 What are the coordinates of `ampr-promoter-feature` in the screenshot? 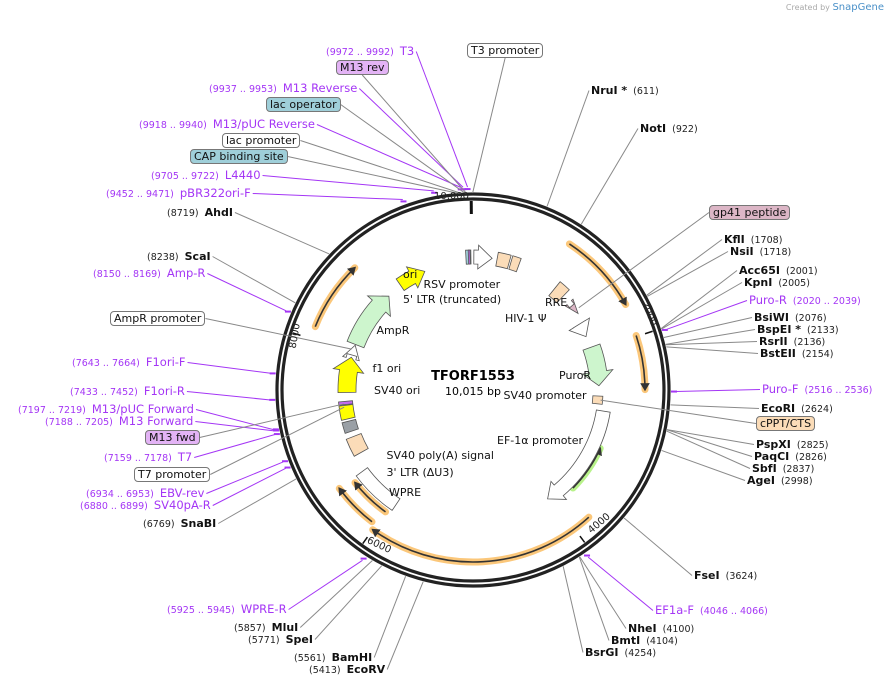 It's located at (350, 353).